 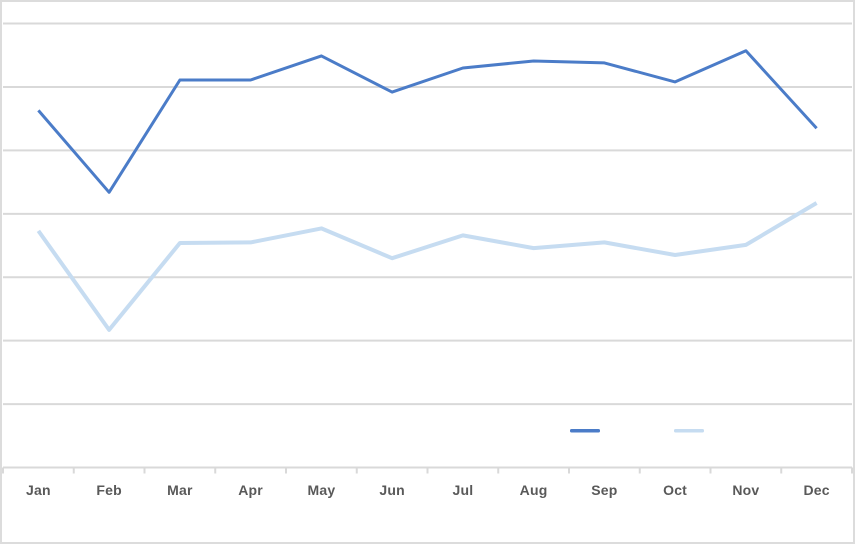 What do you see at coordinates (250, 490) in the screenshot?
I see `x-axis-label-apr: Apr` at bounding box center [250, 490].